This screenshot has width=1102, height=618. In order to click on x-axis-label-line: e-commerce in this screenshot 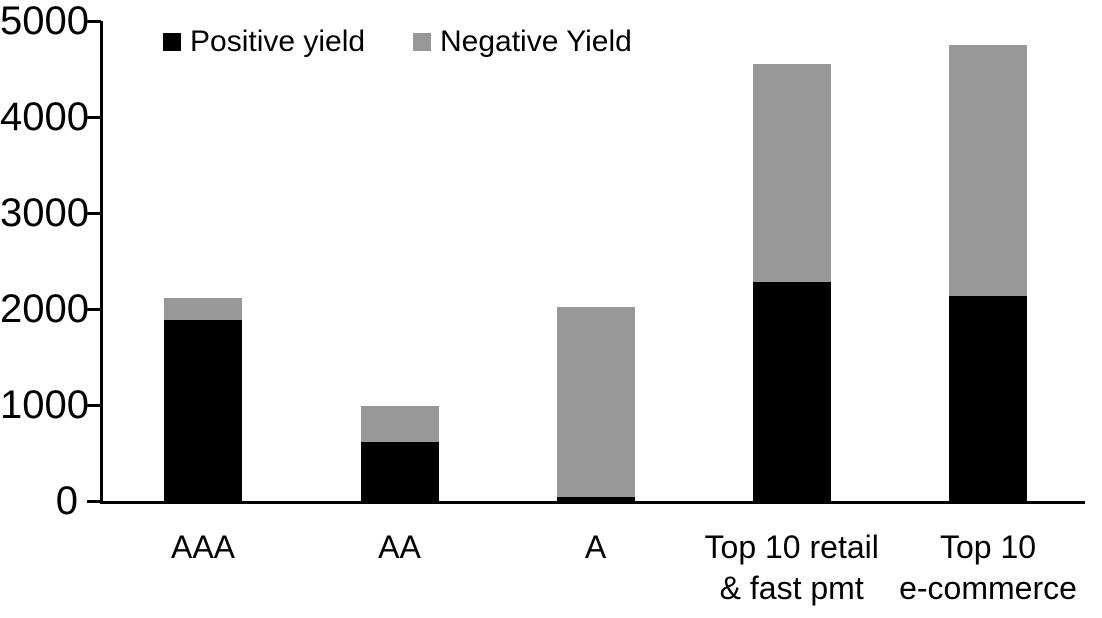, I will do `click(988, 588)`.